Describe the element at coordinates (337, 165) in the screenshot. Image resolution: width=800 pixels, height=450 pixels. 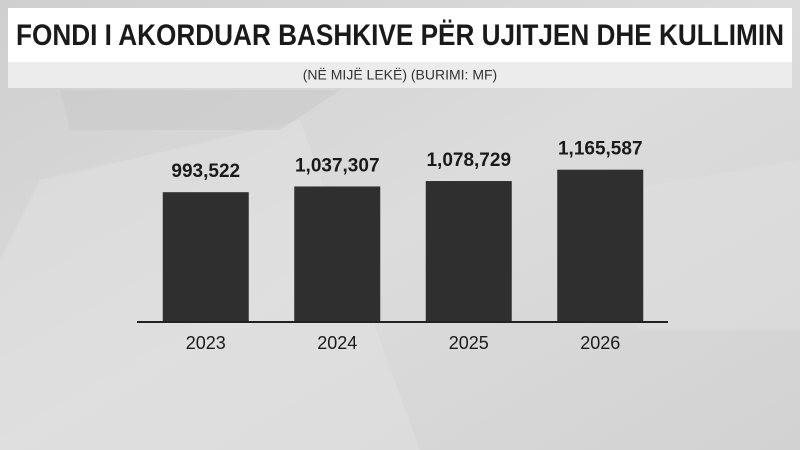
I see `value-label: 1,037,307` at that location.